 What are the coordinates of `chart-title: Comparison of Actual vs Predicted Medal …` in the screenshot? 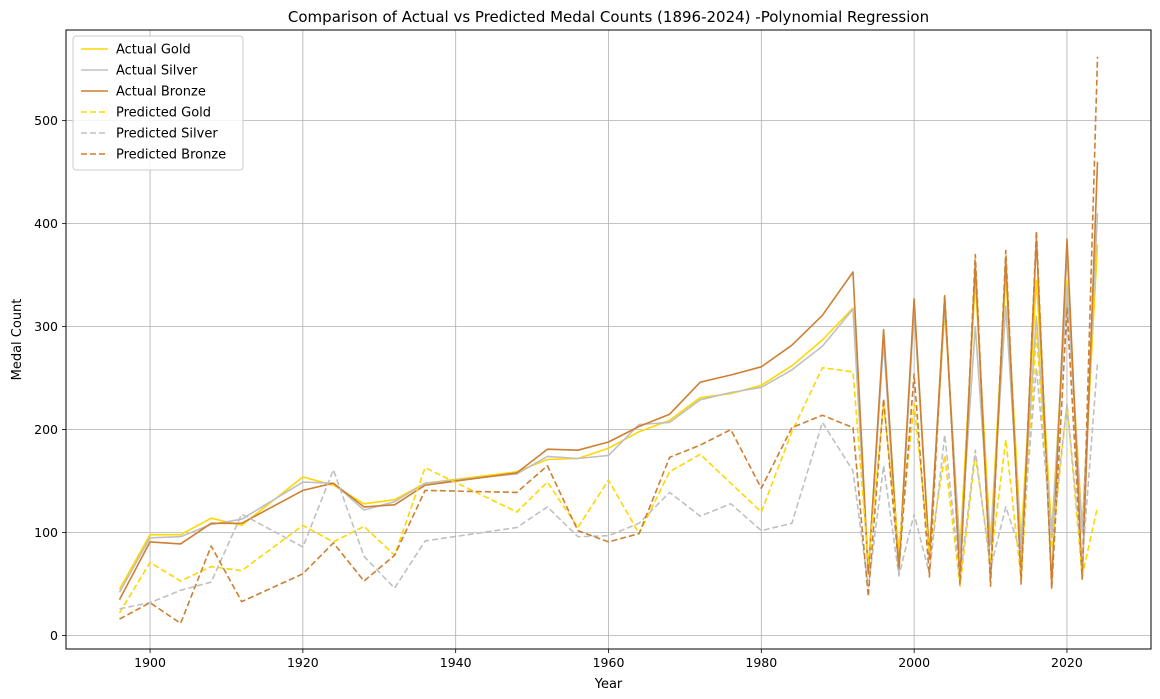 It's located at (608, 17).